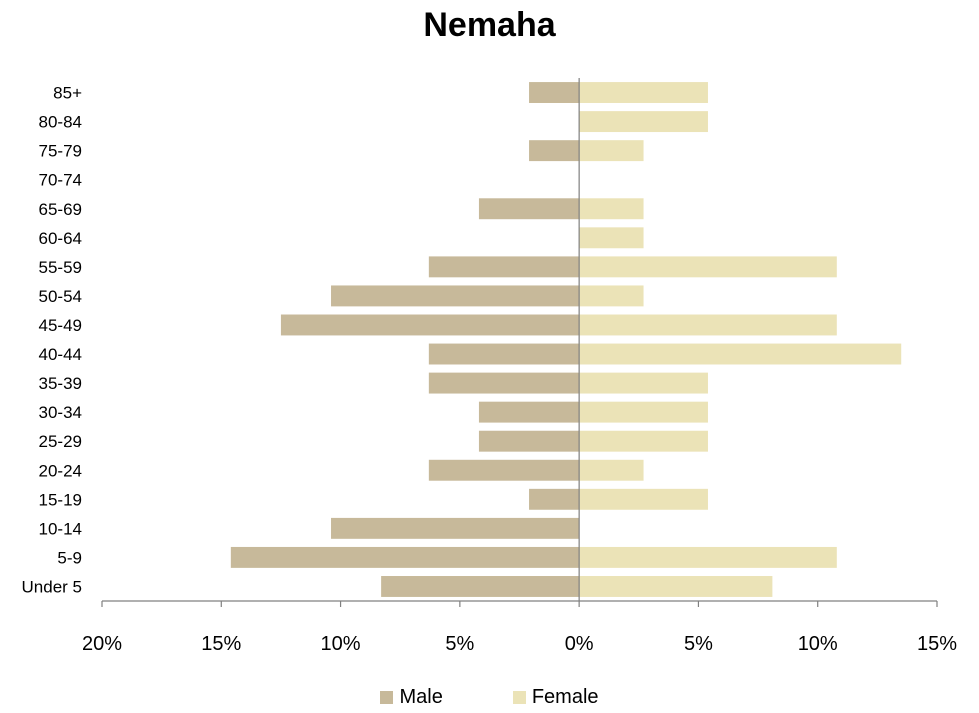  I want to click on bar-male-85+, so click(554, 92).